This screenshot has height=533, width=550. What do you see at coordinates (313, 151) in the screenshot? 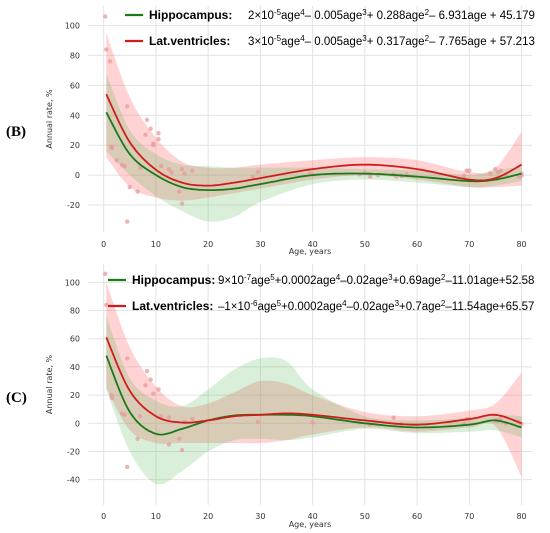
I see `curve-hippocampus` at bounding box center [313, 151].